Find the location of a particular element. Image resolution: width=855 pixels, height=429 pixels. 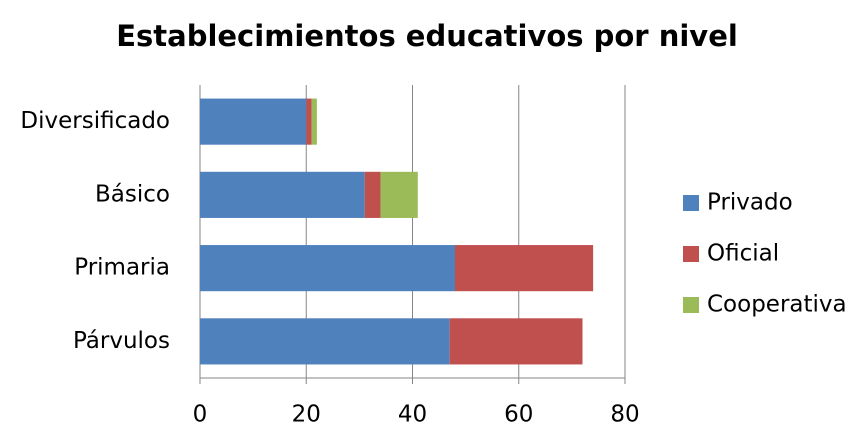

x-tick-label: 20 is located at coordinates (306, 415).